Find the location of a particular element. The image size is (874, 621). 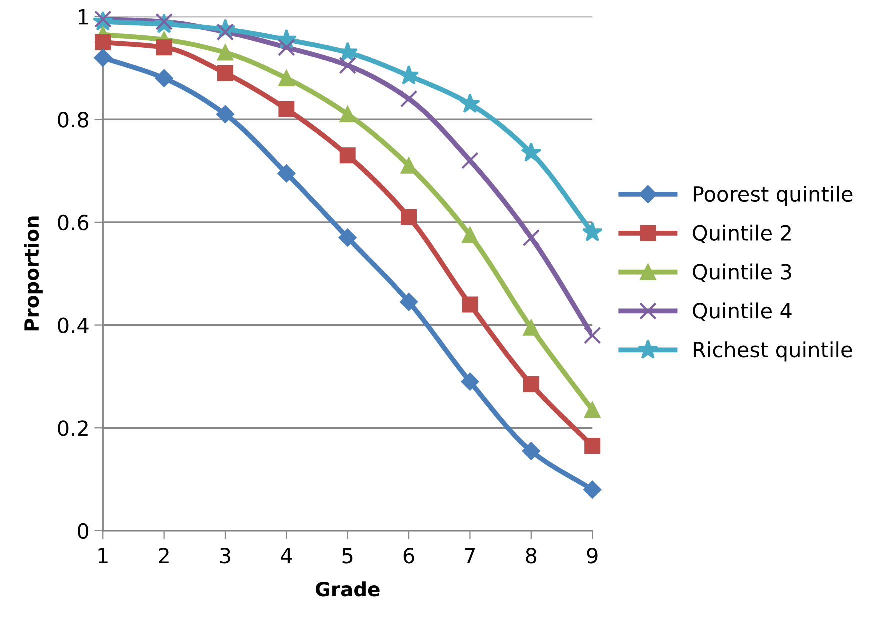

x-tick-label: 3 is located at coordinates (225, 556).